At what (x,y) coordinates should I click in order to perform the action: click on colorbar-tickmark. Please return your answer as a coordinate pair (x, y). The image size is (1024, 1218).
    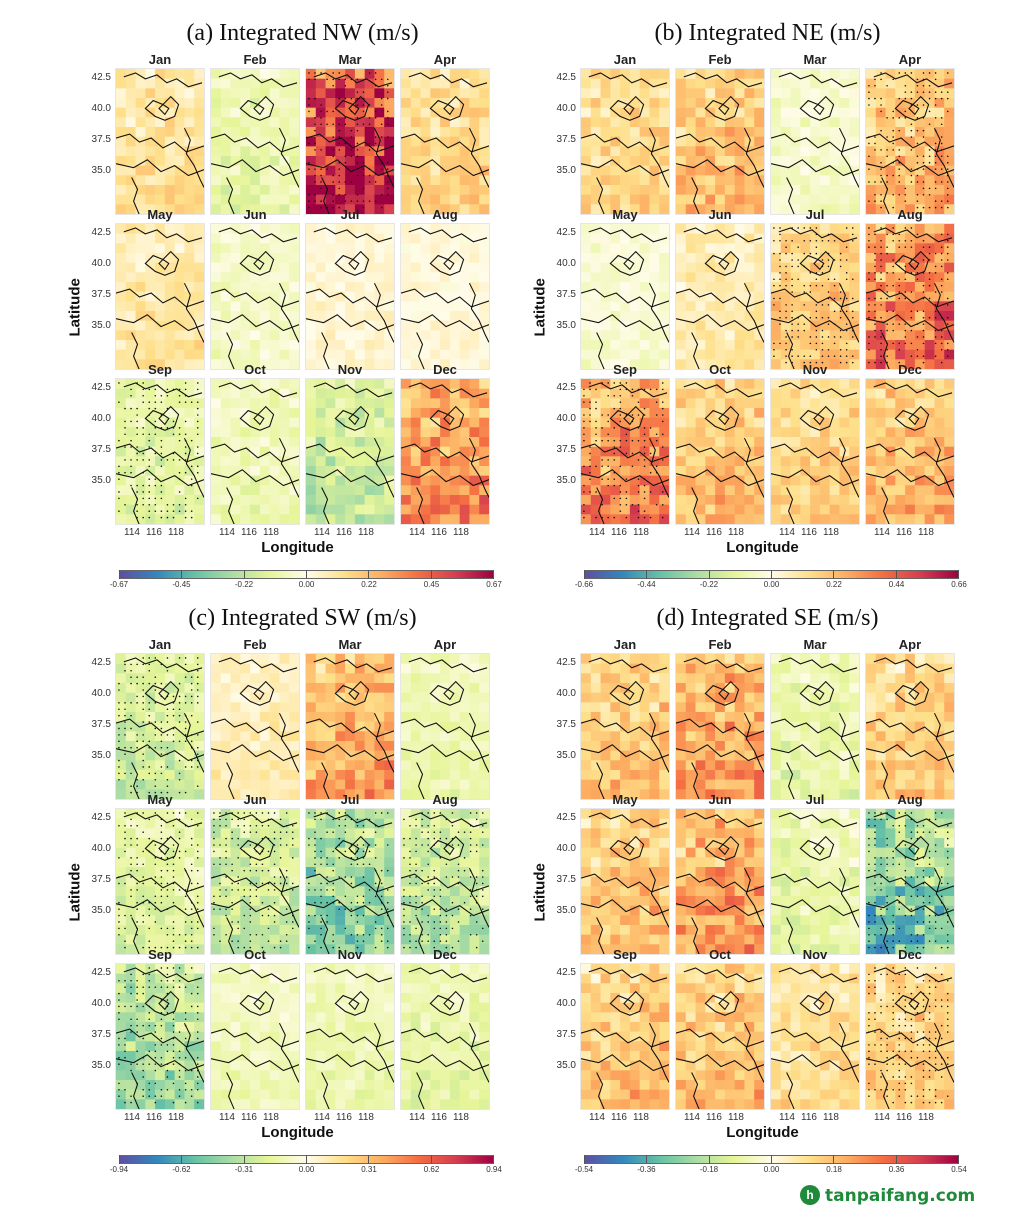
    Looking at the image, I should click on (182, 574).